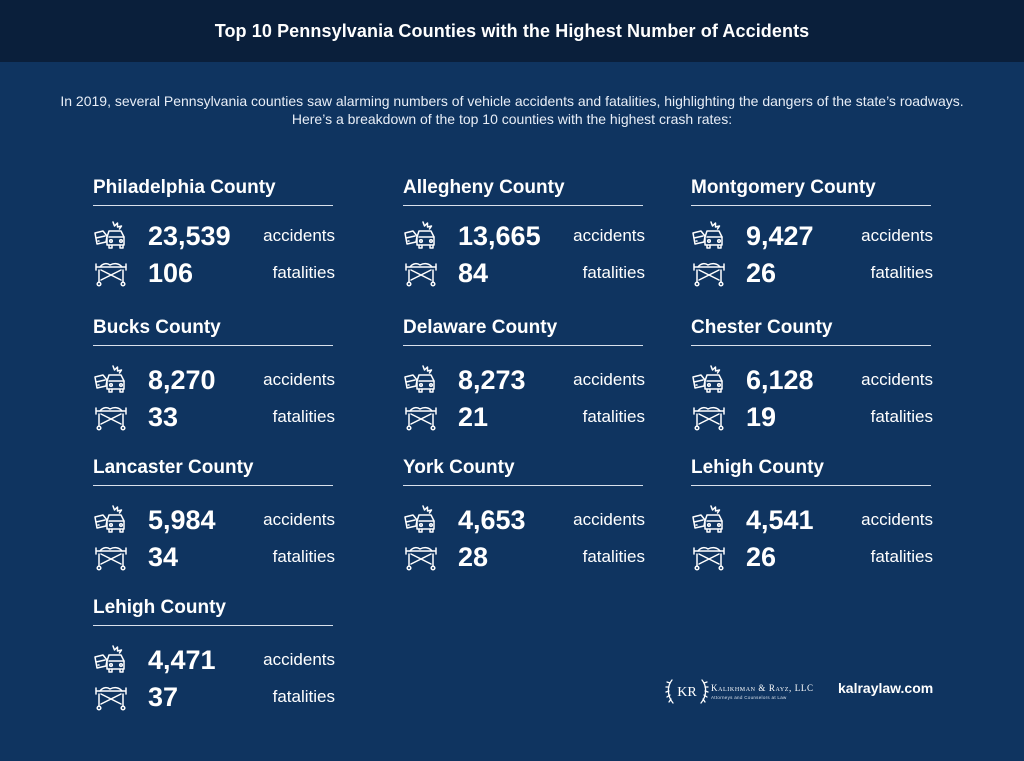 This screenshot has width=1024, height=761. Describe the element at coordinates (524, 417) in the screenshot. I see `fatalities-row: 21 fatalities` at that location.